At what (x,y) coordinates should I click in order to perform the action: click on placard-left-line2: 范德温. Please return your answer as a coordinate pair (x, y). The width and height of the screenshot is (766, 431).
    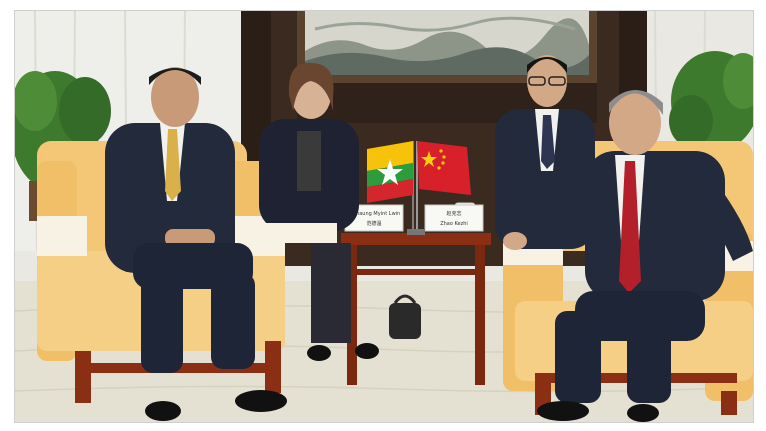
    Looking at the image, I should click on (373, 223).